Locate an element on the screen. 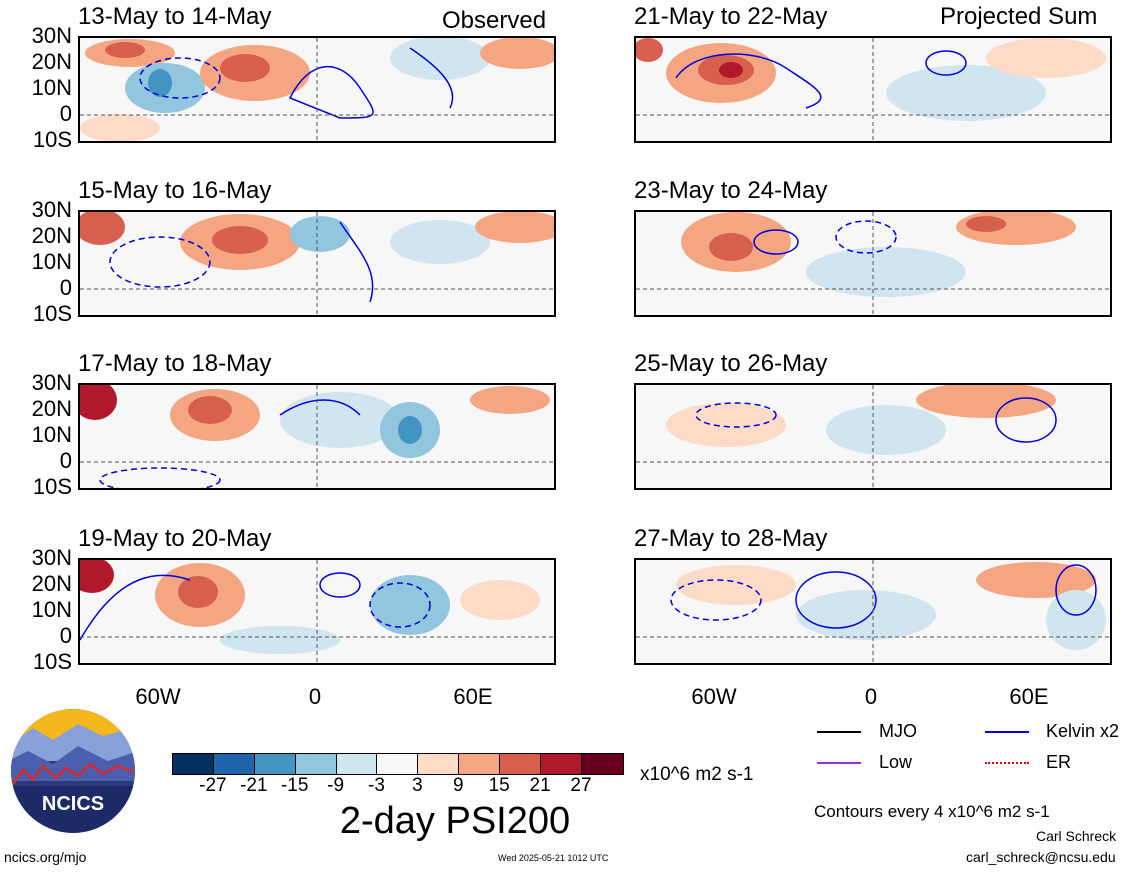 This screenshot has height=872, width=1135. x-tick-60e-left: 60E is located at coordinates (473, 696).